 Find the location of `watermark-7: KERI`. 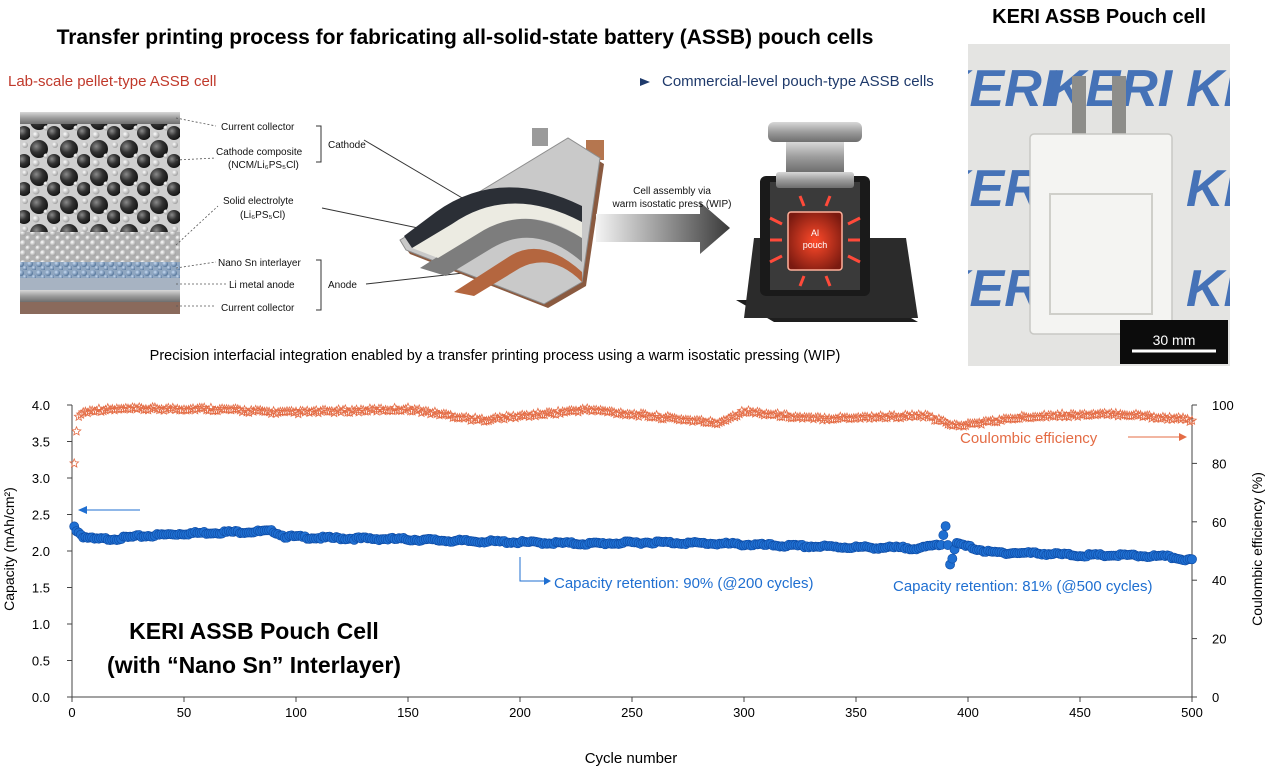

watermark-7: KERI is located at coordinates (1208, 289).